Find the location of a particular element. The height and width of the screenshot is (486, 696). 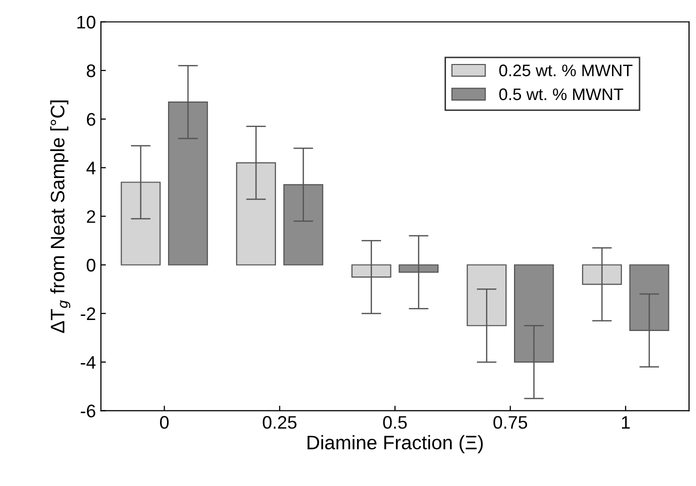

x-axis-title: Diamine Fraction (Ξ) is located at coordinates (395, 444).